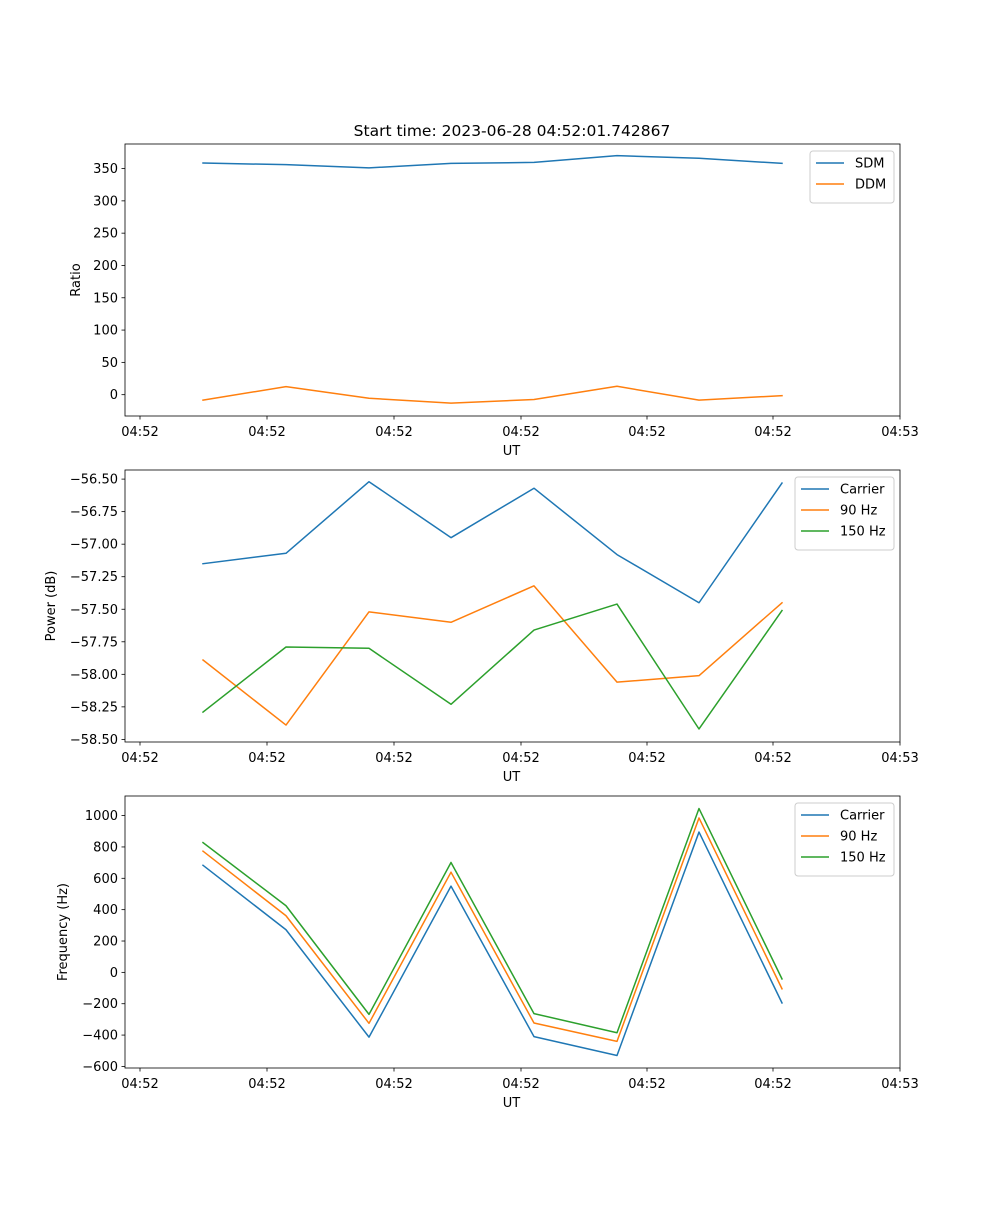 Image resolution: width=1000 pixels, height=1205 pixels. I want to click on y-tick-label: −400, so click(100, 1036).